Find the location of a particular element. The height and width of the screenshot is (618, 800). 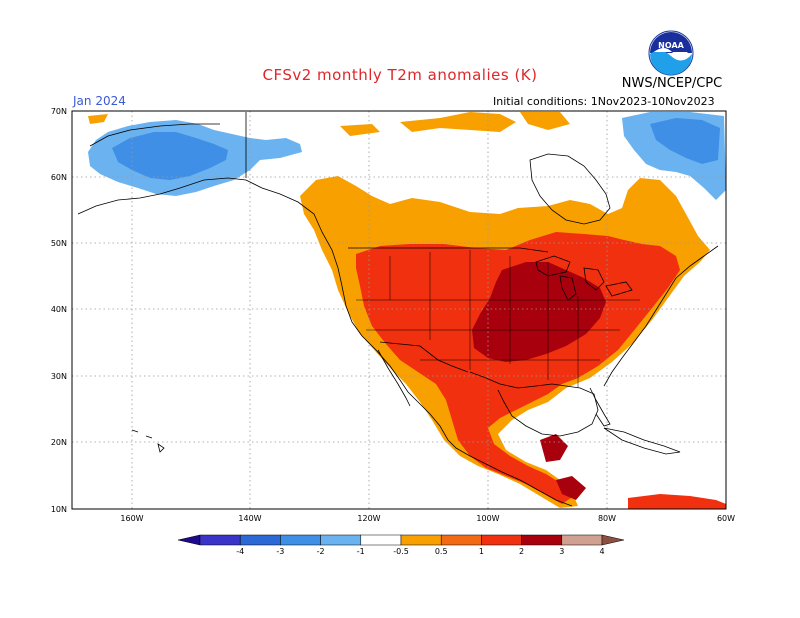

map-title: CFSv2 monthly T2m anomalies (K) is located at coordinates (400, 75).